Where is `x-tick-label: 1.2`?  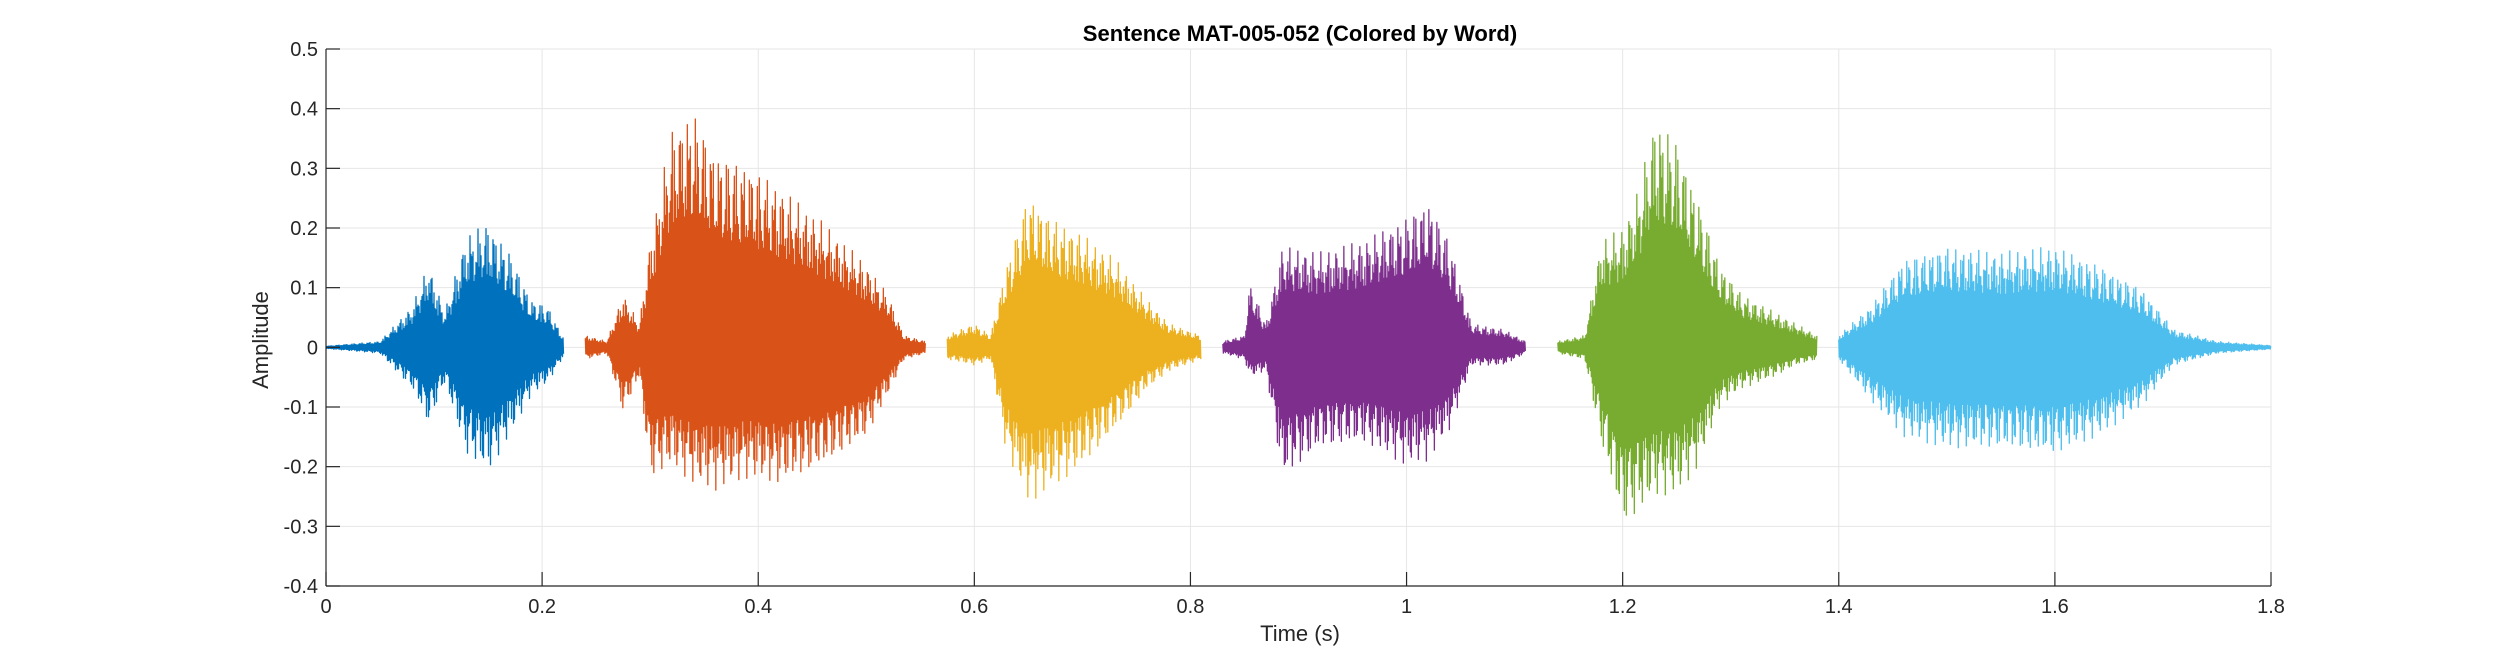
x-tick-label: 1.2 is located at coordinates (1623, 607).